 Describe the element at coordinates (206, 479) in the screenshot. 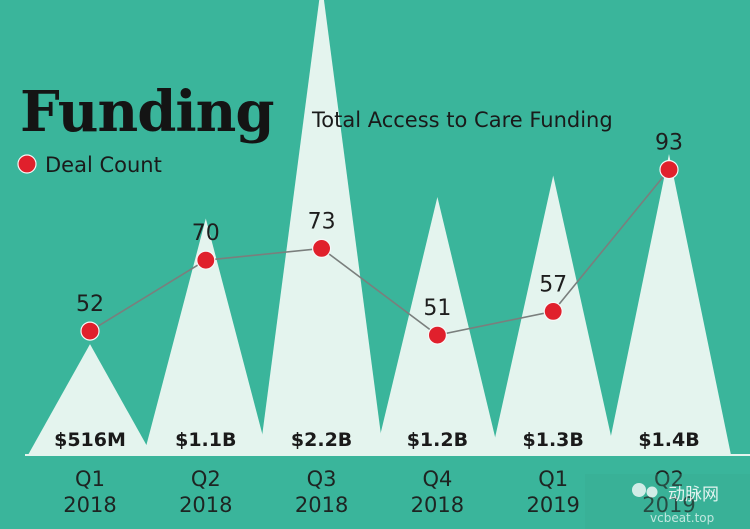

I see `tick-quarter-2: Q2` at that location.